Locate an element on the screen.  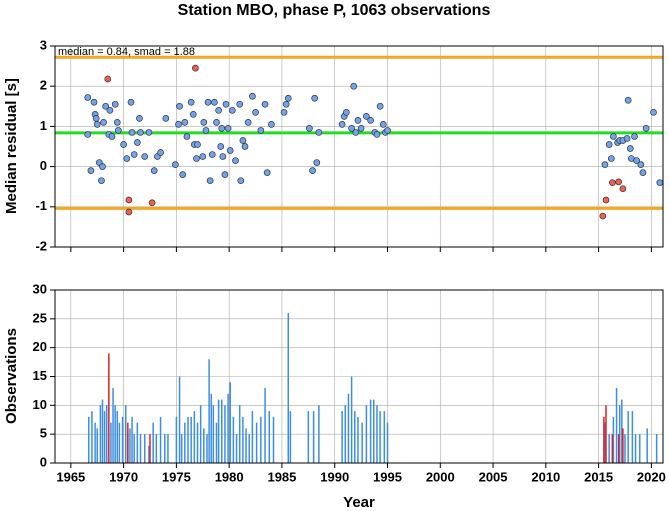
annotation: median = 0.84, smad = 1.88 is located at coordinates (126, 52).